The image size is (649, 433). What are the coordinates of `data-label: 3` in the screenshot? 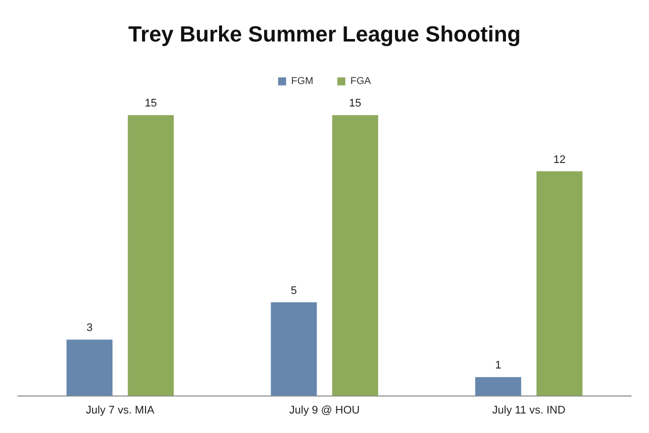 It's located at (89, 328).